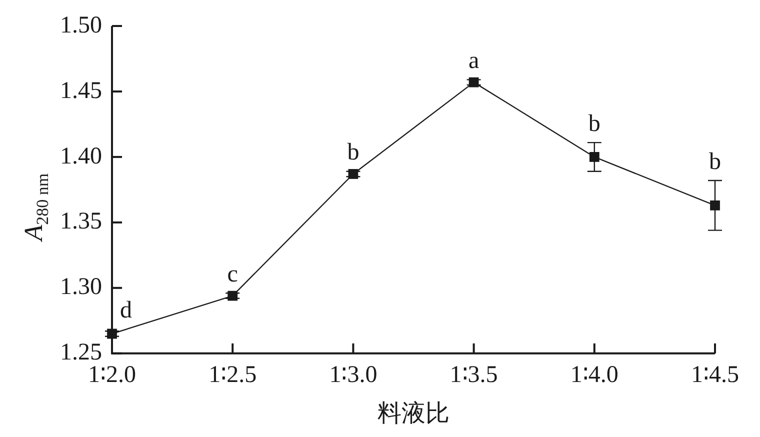 The width and height of the screenshot is (760, 437). I want to click on x-tick-label: 1∶3.0, so click(353, 375).